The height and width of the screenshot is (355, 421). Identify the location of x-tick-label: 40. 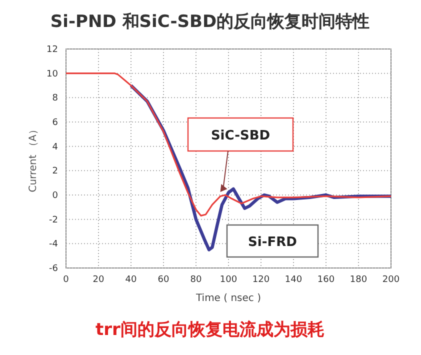
(131, 280).